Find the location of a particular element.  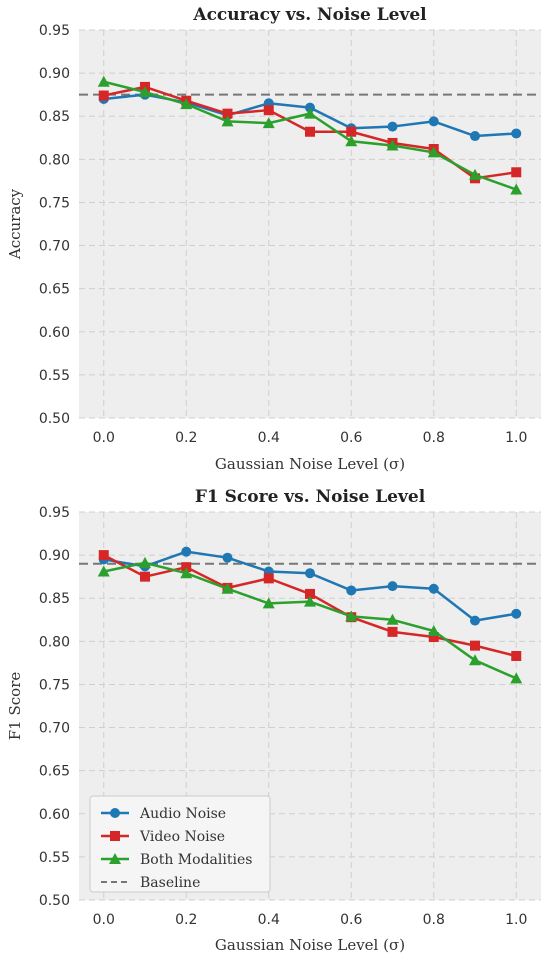

accuracy-y-tick-label: 0.50 is located at coordinates (54, 419).